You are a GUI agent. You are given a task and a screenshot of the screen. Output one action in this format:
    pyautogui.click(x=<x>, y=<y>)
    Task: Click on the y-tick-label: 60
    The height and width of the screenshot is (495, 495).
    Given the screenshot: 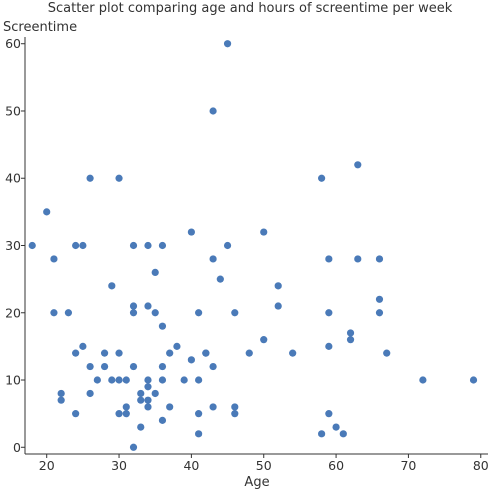 What is the action you would take?
    pyautogui.click(x=13, y=43)
    